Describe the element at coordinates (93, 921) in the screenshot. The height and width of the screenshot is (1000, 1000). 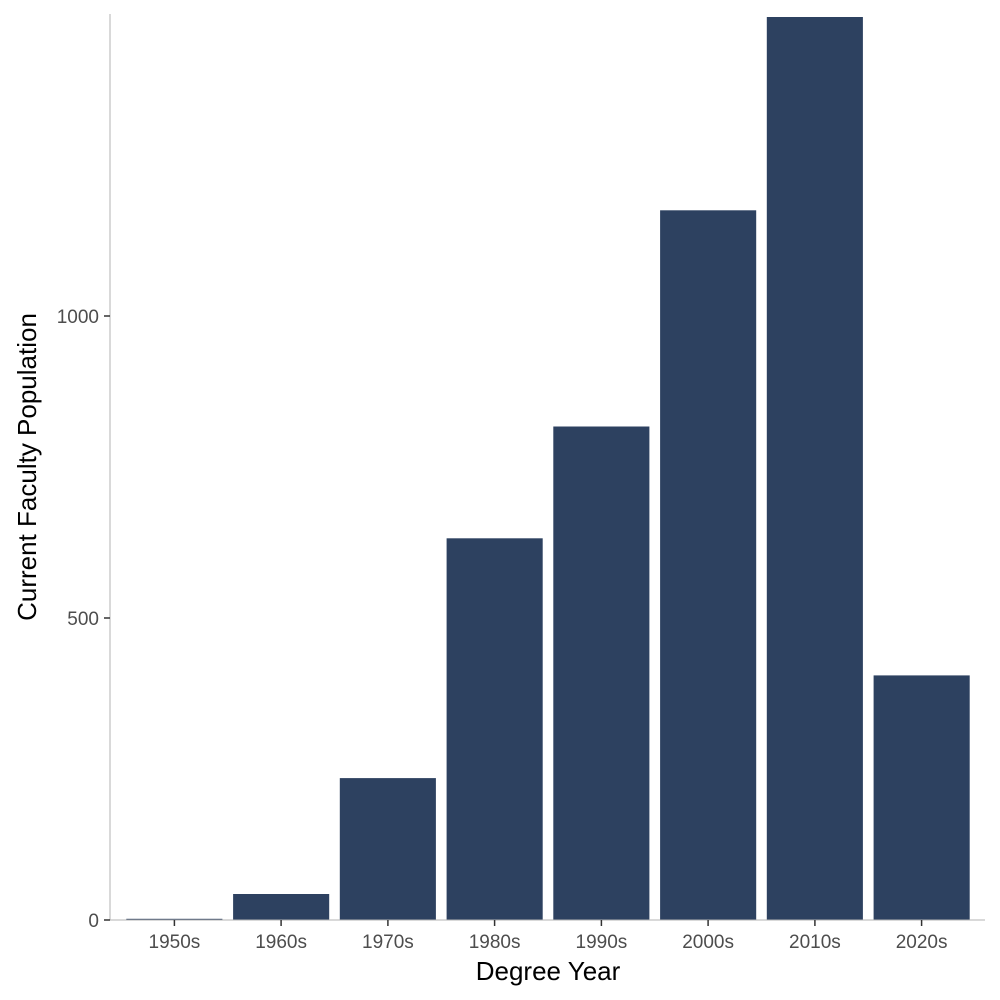
I see `y-tick-label: 0` at that location.